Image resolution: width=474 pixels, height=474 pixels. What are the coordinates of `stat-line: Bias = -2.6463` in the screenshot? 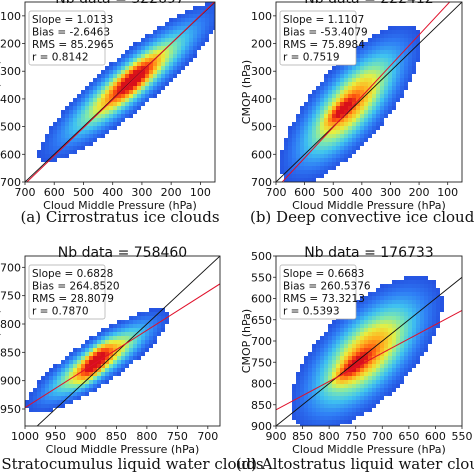 It's located at (71, 33).